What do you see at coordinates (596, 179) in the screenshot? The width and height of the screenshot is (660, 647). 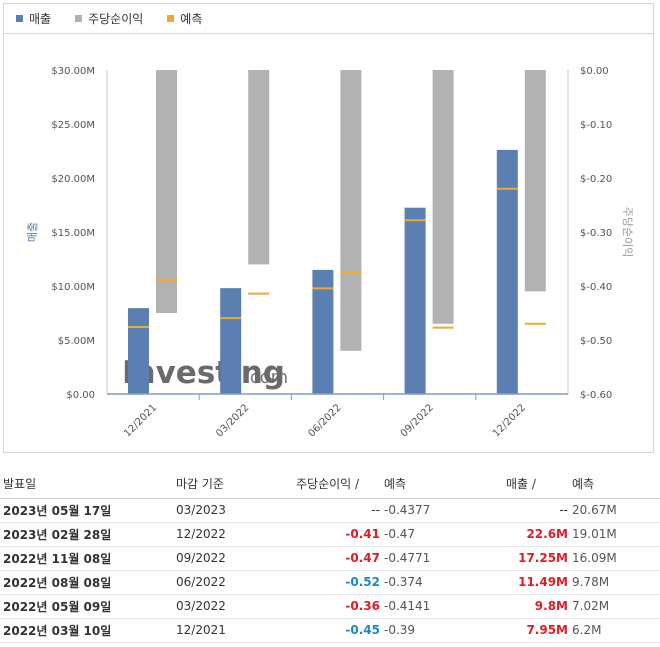 I see `right-tick-label: $-0.20` at bounding box center [596, 179].